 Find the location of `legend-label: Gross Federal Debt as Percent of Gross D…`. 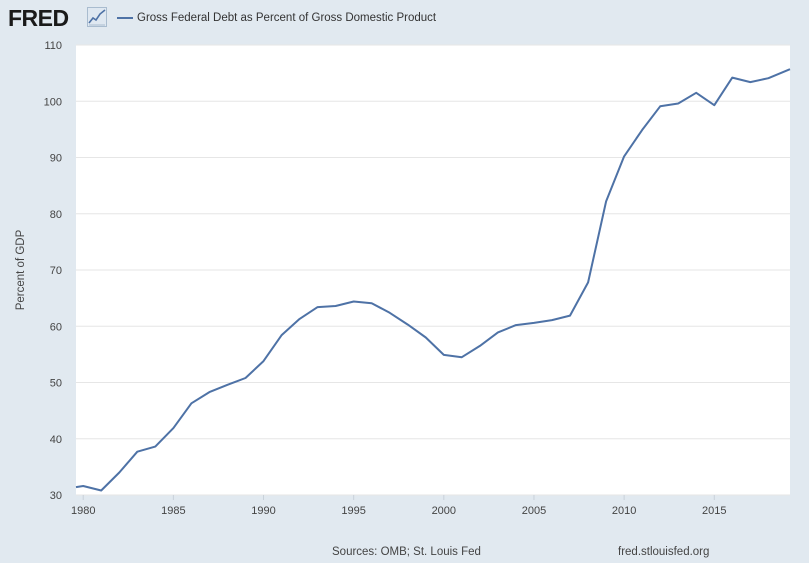

legend-label: Gross Federal Debt as Percent of Gross D… is located at coordinates (287, 18).